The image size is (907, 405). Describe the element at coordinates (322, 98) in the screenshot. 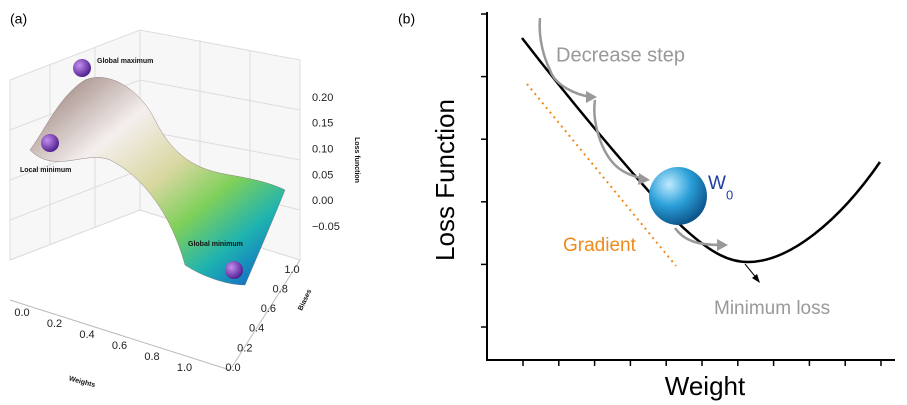

I see `z-tick-label: 0.20` at that location.